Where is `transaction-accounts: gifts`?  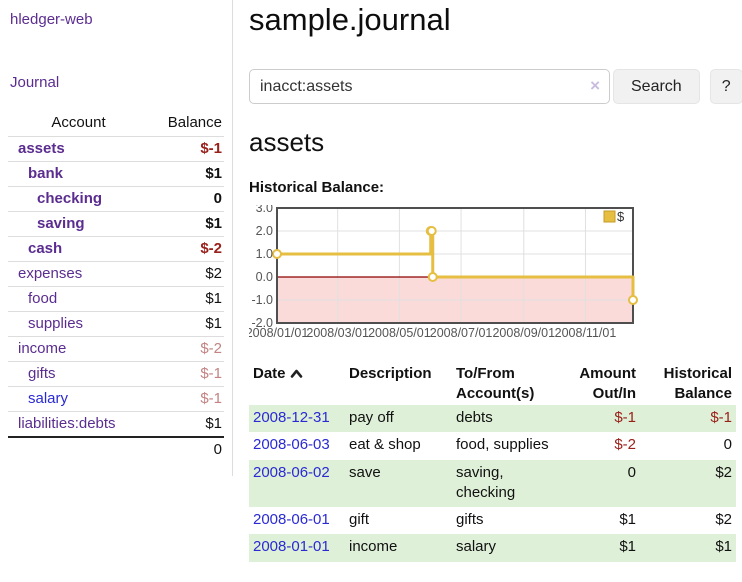 transaction-accounts: gifts is located at coordinates (470, 519).